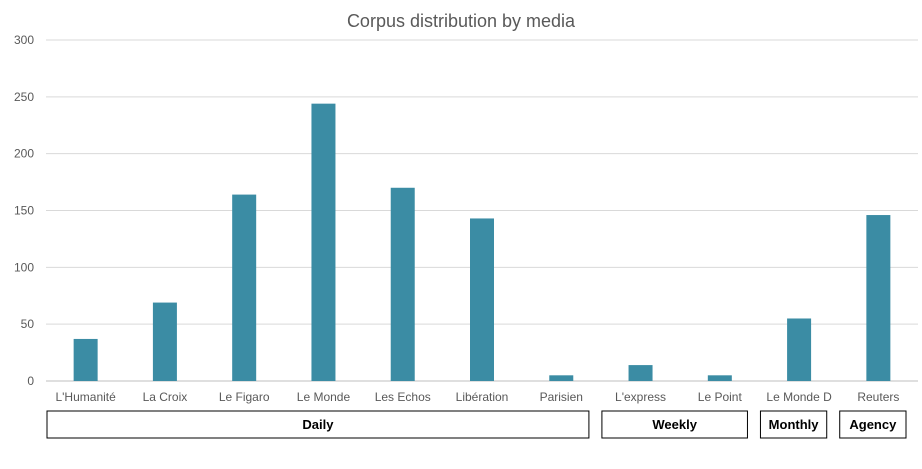  I want to click on y-tick-label: 0, so click(30, 381).